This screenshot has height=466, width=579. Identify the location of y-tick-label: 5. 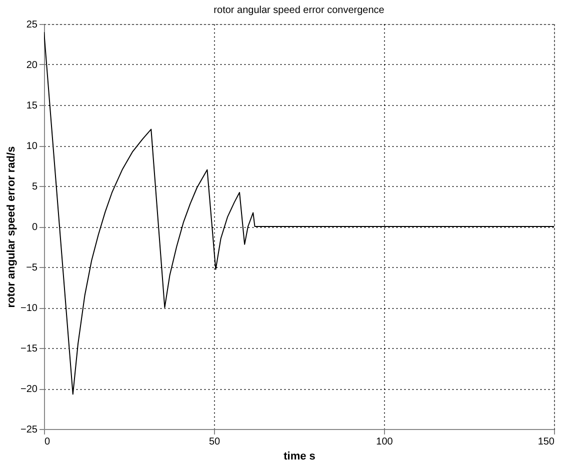
(35, 187).